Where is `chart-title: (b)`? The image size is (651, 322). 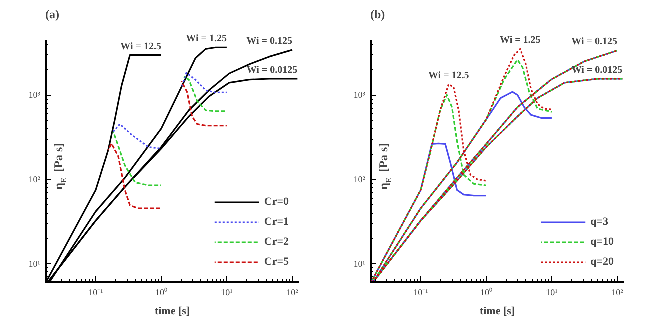 chart-title: (b) is located at coordinates (378, 15).